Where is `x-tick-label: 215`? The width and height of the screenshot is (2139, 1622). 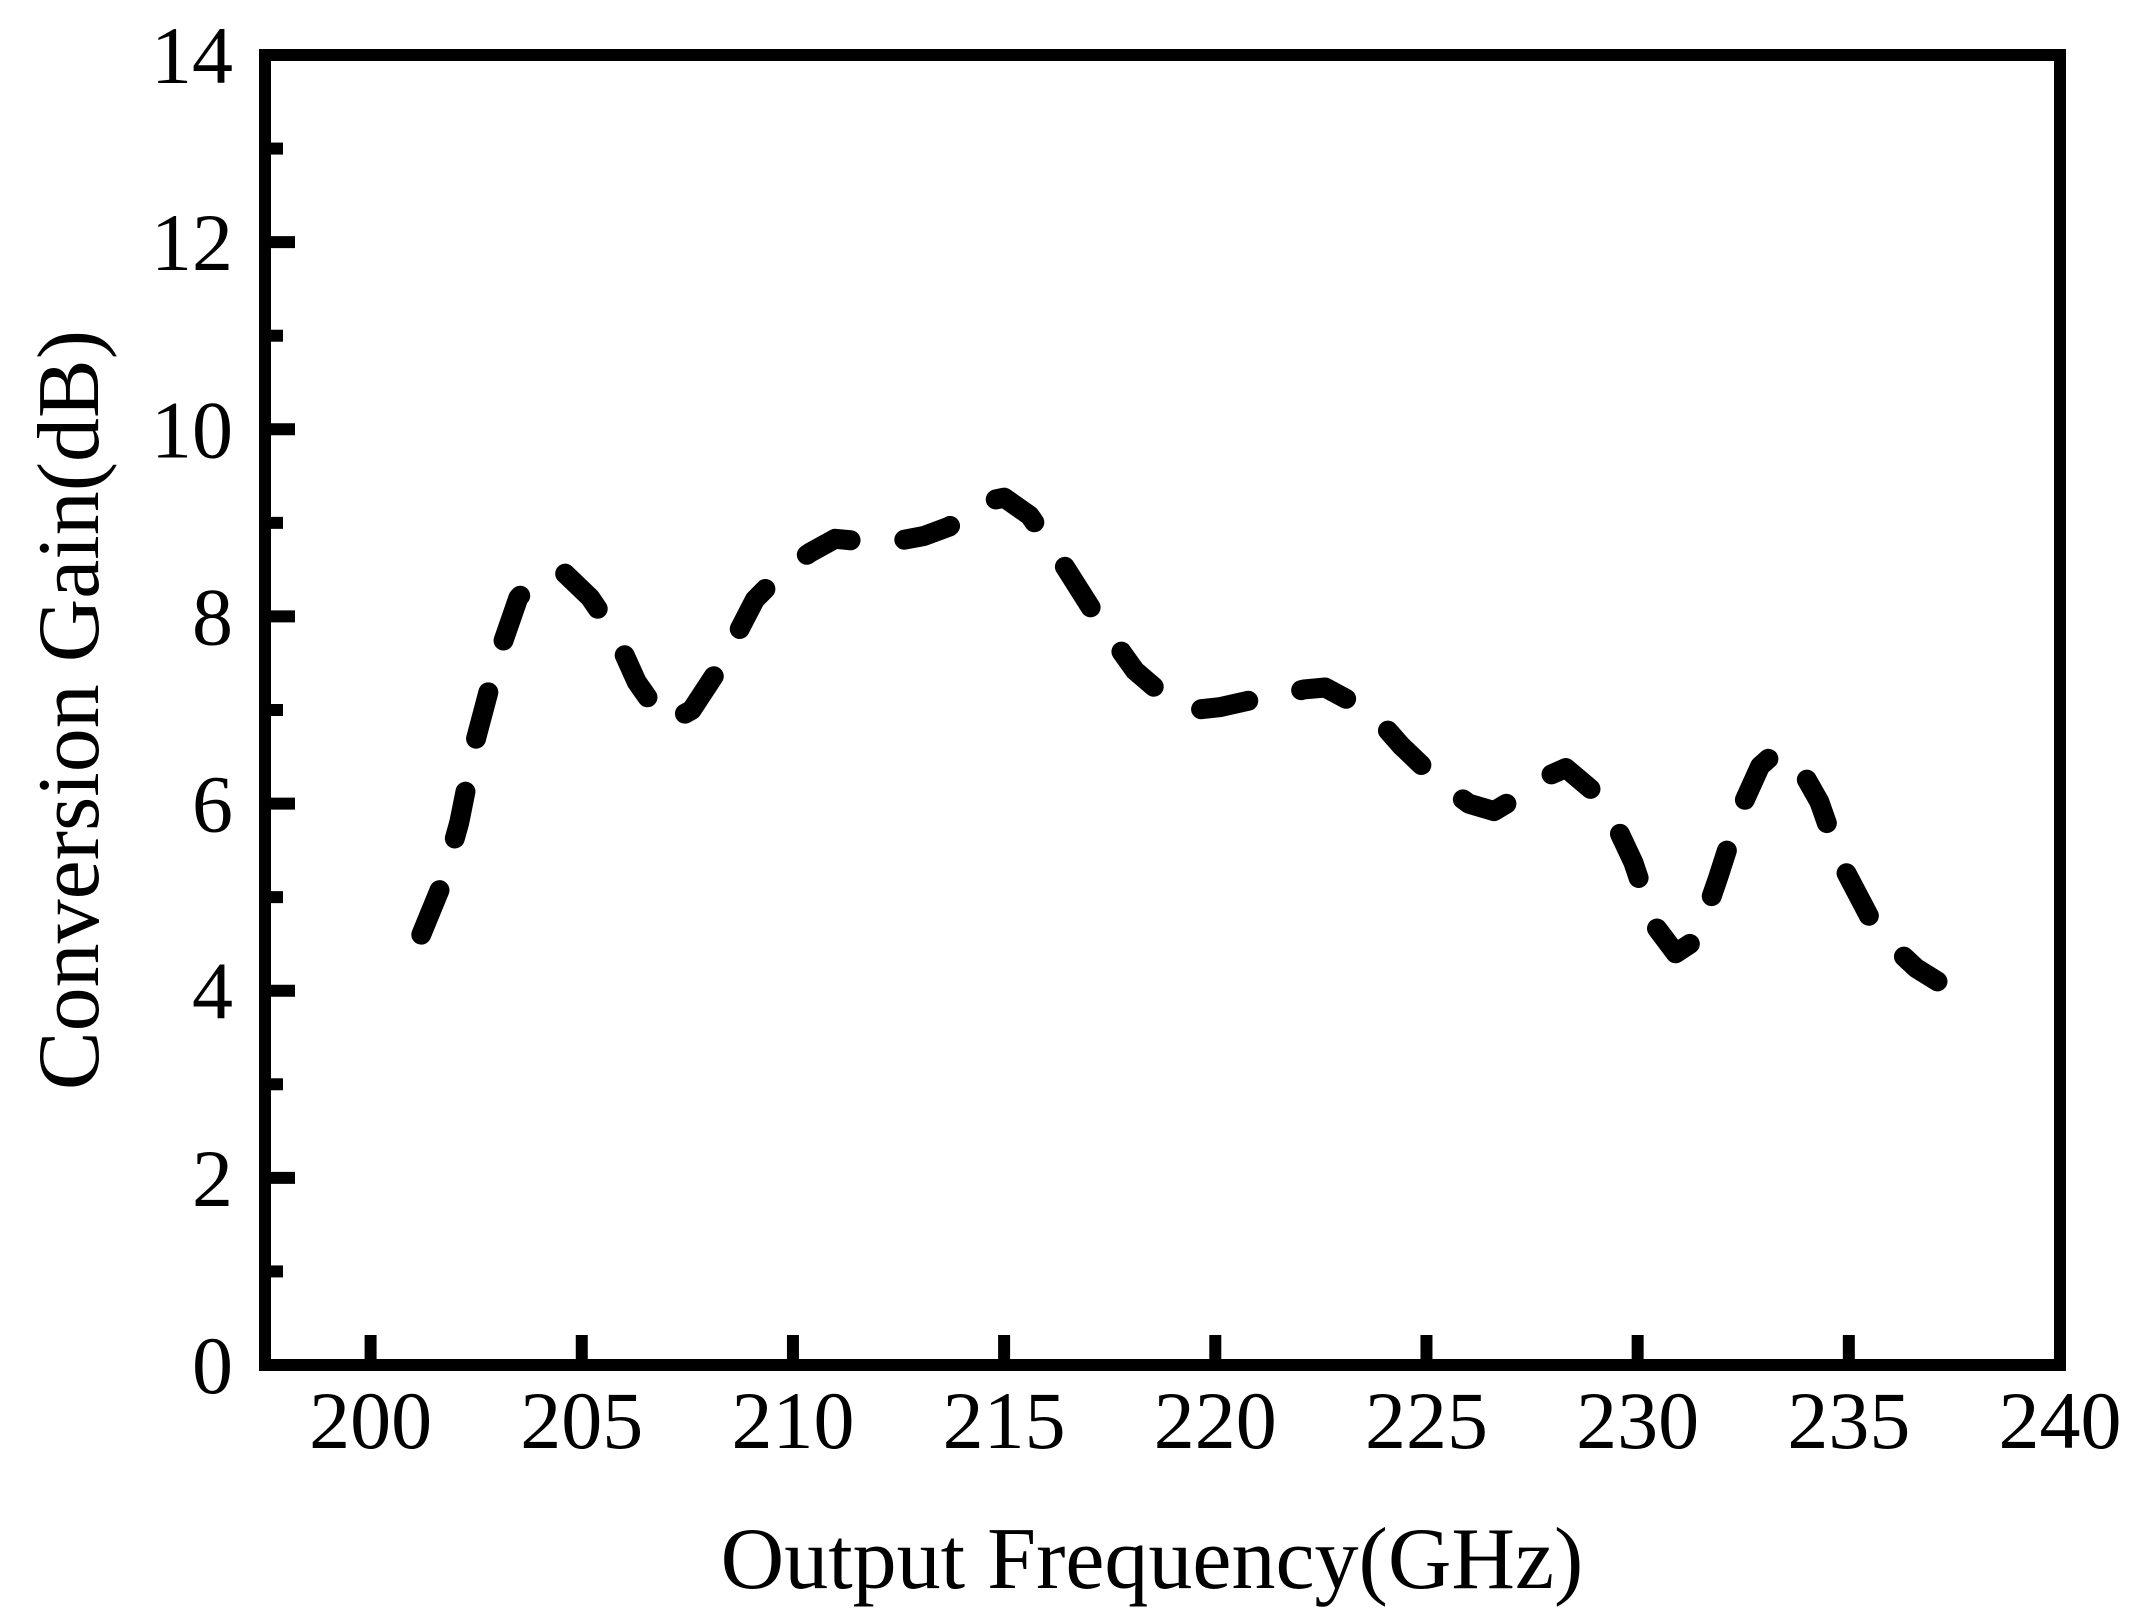
x-tick-label: 215 is located at coordinates (1004, 1420).